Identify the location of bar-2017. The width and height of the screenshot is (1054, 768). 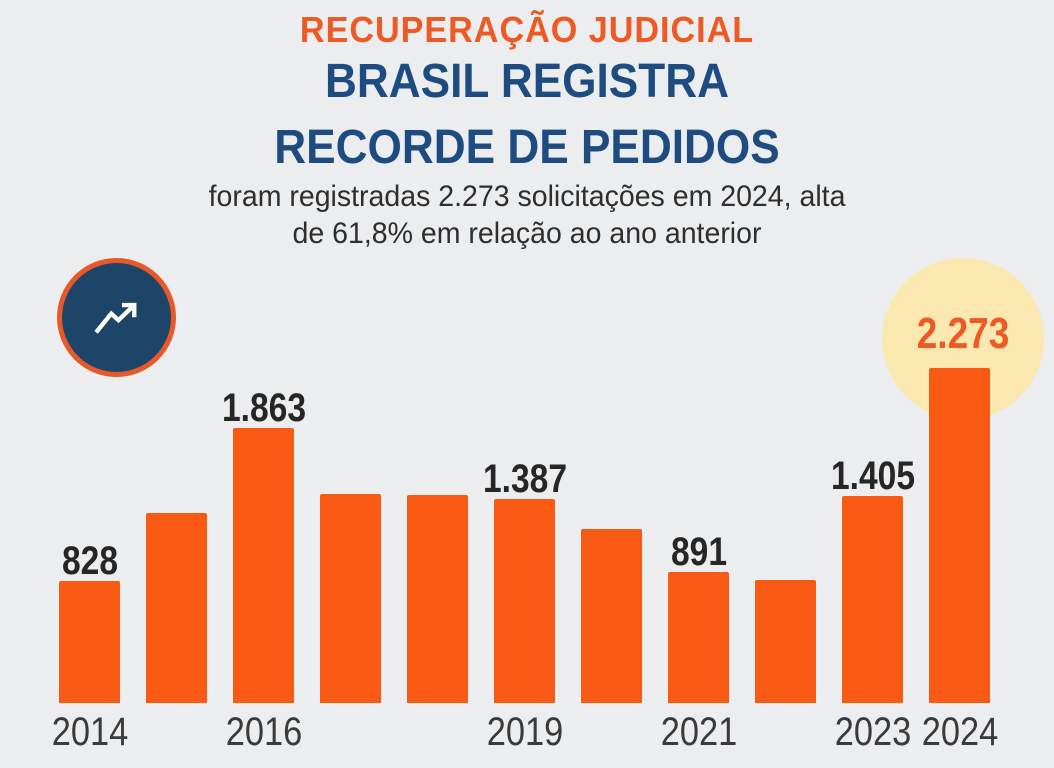
(350, 598).